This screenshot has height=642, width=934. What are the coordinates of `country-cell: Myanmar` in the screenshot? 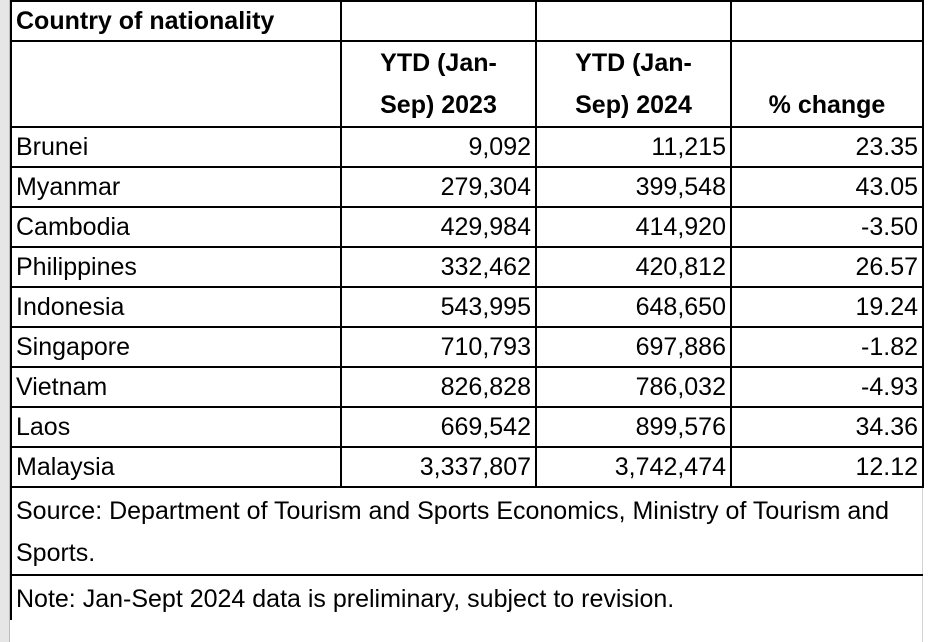 It's located at (176, 187).